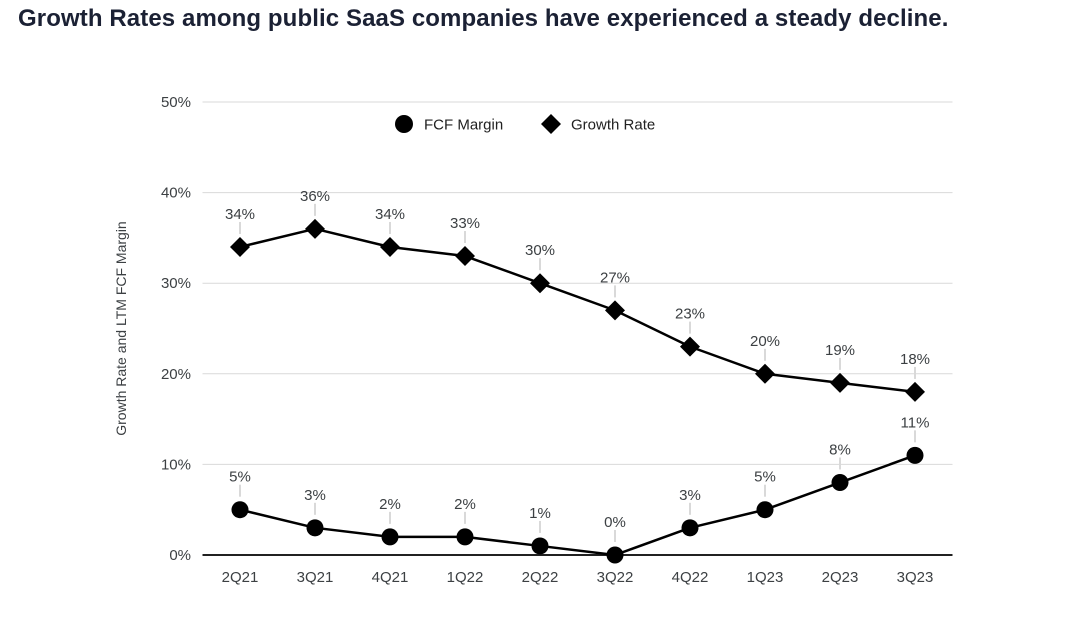 Image resolution: width=1076 pixels, height=618 pixels. Describe the element at coordinates (690, 577) in the screenshot. I see `x-tick-label: 4Q22` at that location.